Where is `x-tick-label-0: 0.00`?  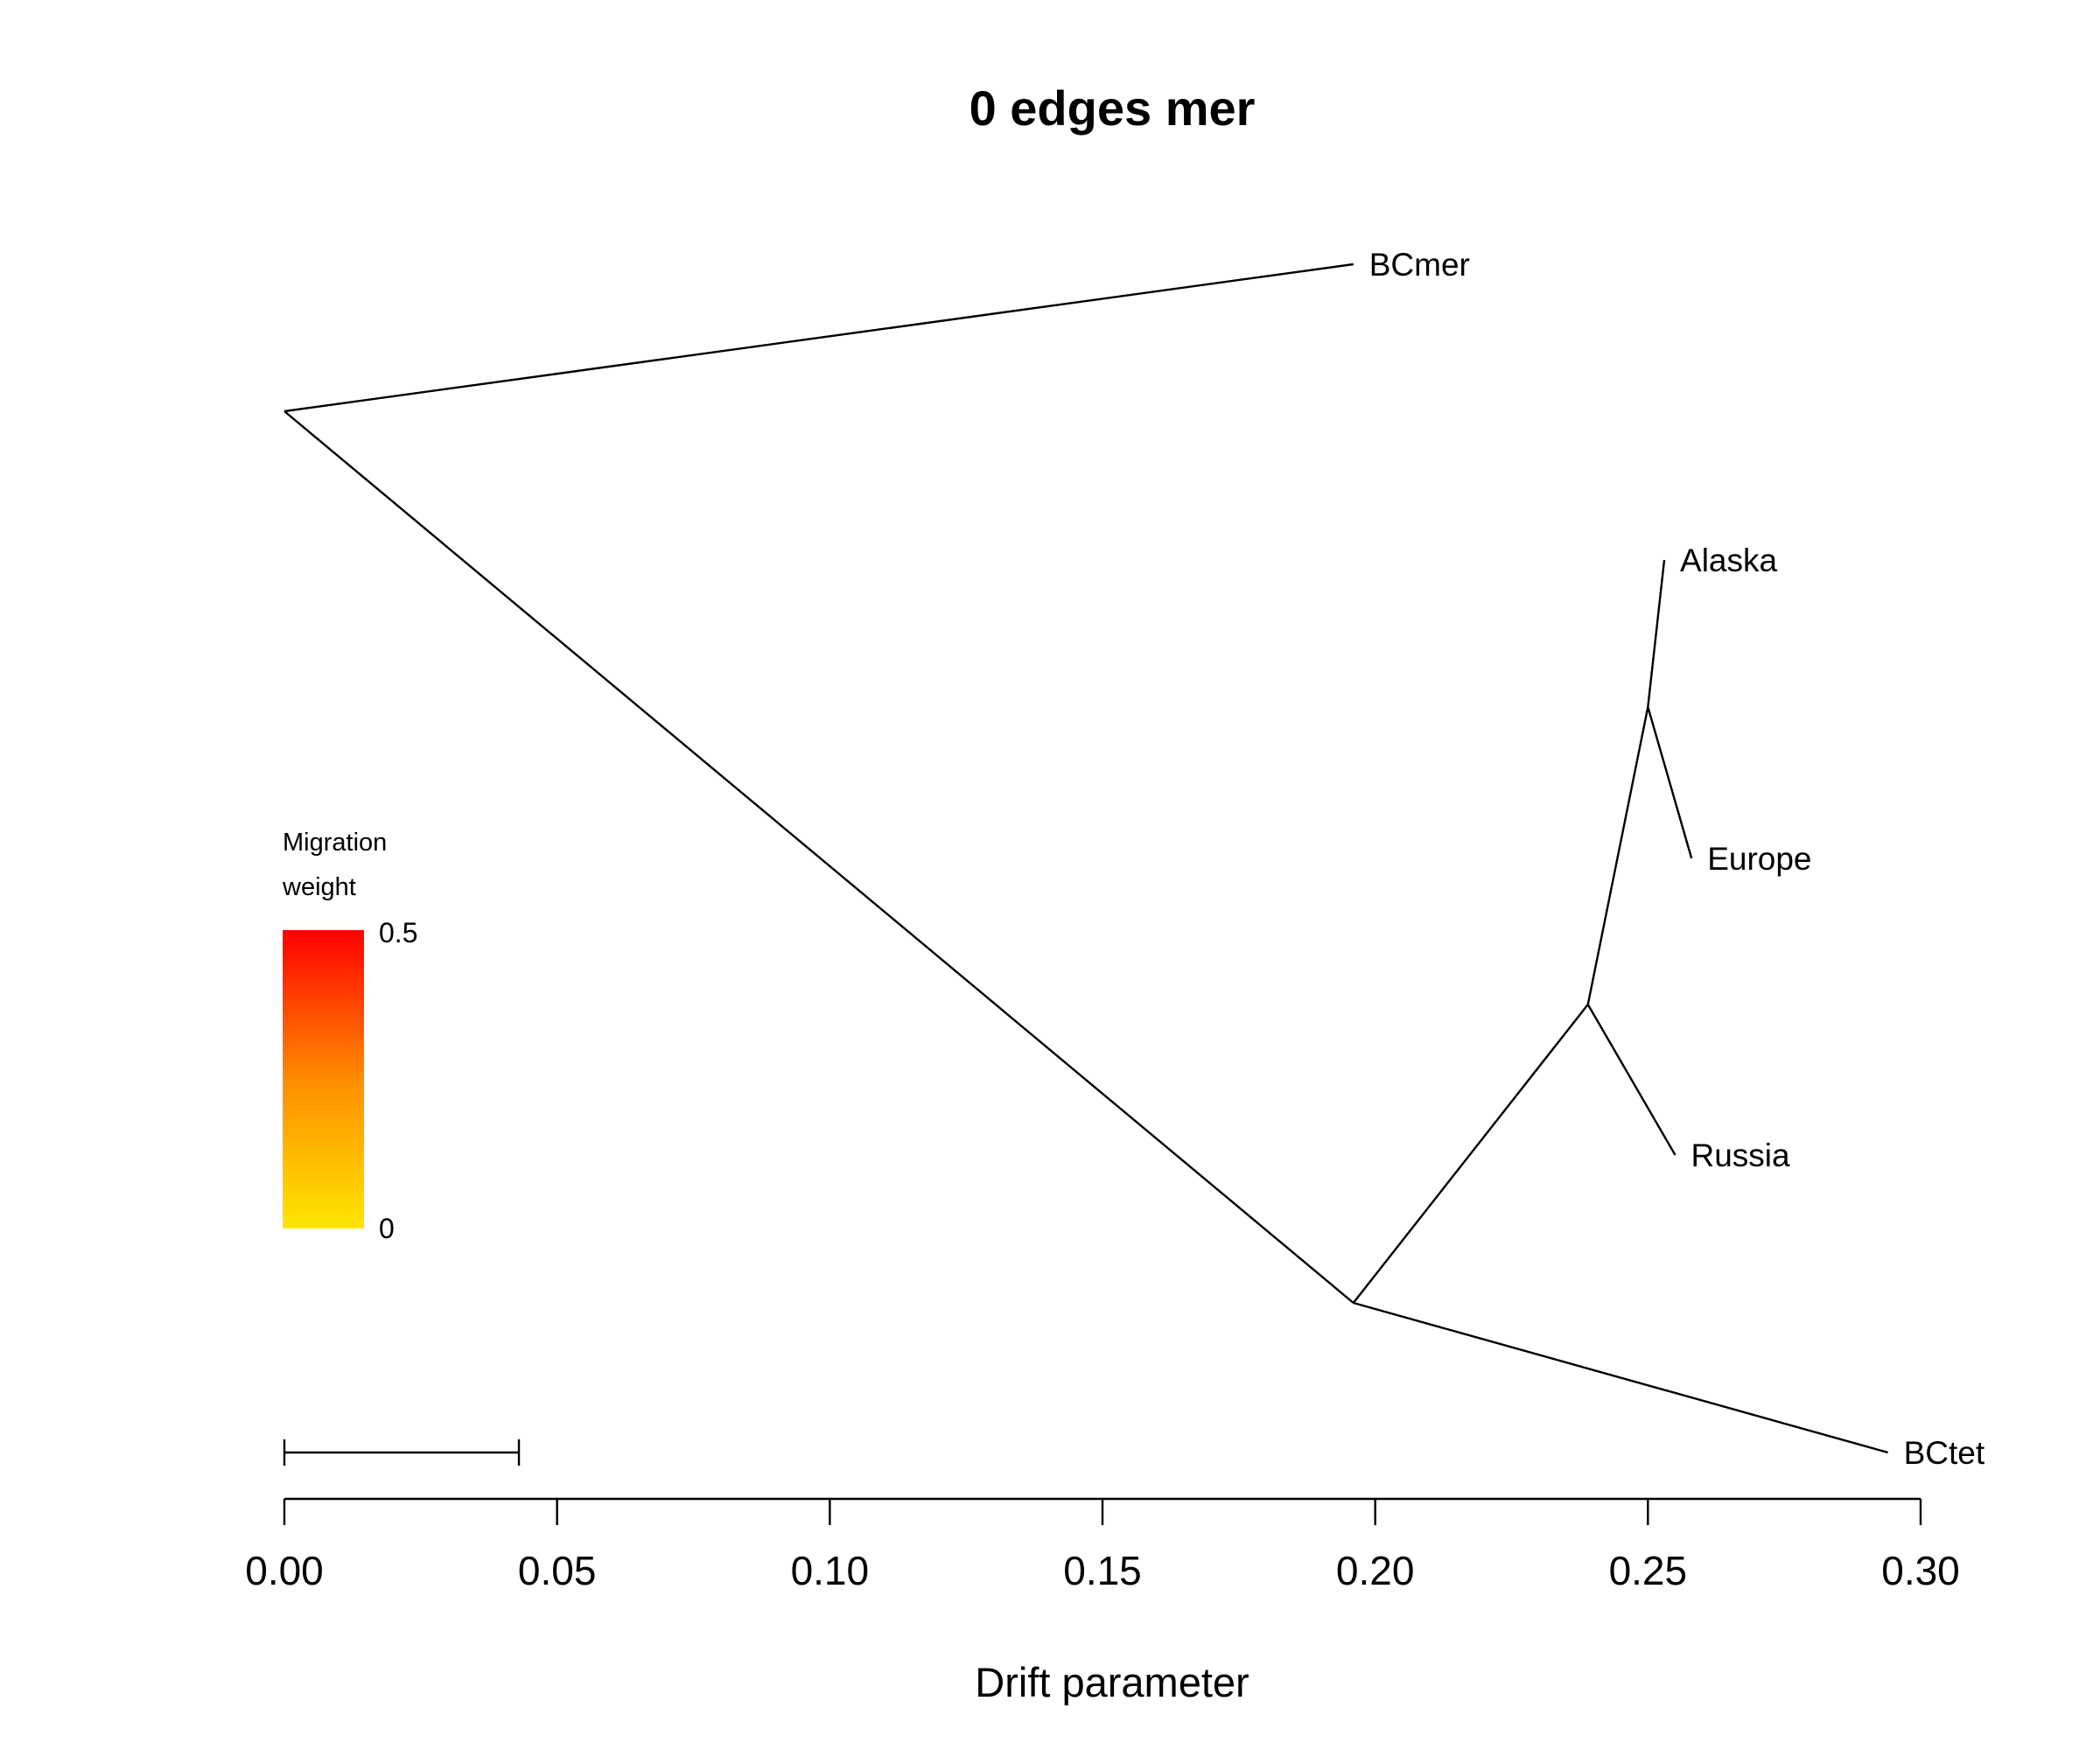 x-tick-label-0: 0.00 is located at coordinates (284, 1570).